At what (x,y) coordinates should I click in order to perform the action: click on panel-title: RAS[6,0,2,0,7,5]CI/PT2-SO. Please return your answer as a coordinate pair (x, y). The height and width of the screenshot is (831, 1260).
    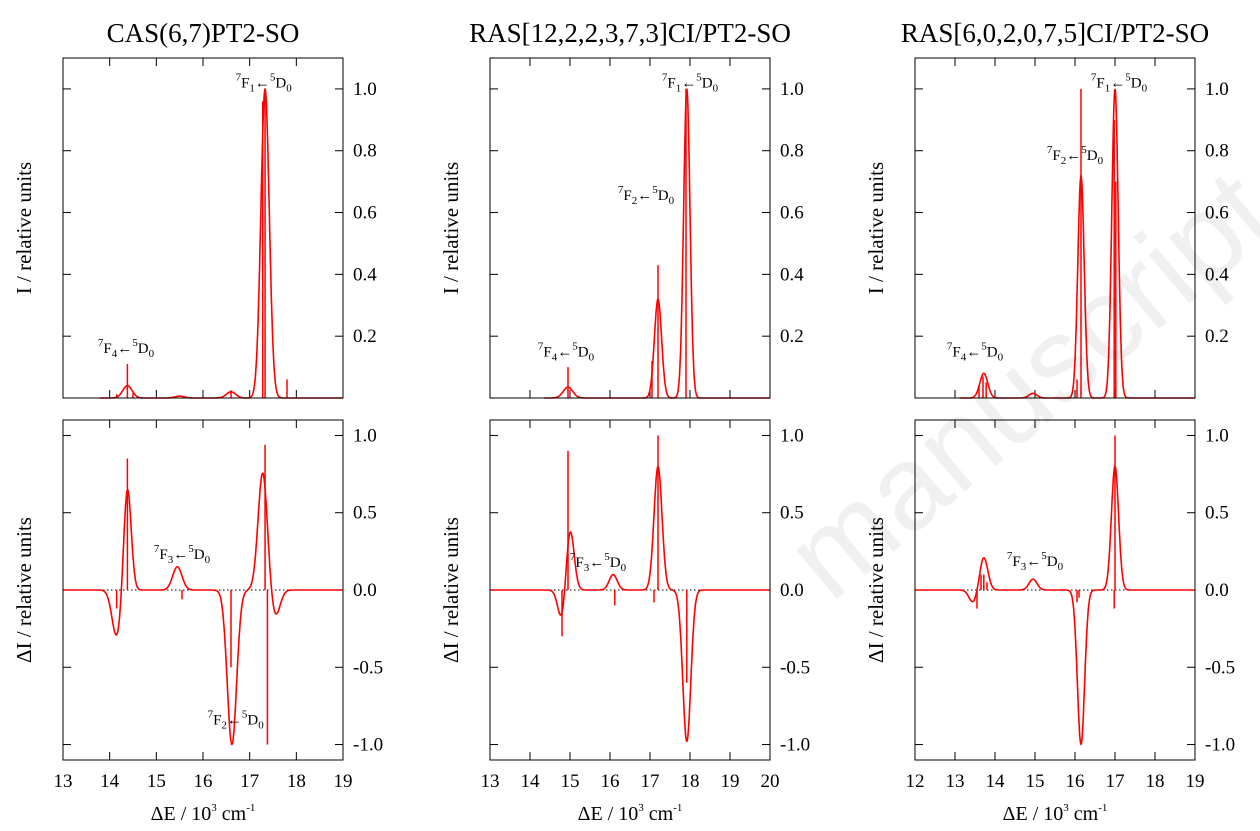
    Looking at the image, I should click on (1055, 33).